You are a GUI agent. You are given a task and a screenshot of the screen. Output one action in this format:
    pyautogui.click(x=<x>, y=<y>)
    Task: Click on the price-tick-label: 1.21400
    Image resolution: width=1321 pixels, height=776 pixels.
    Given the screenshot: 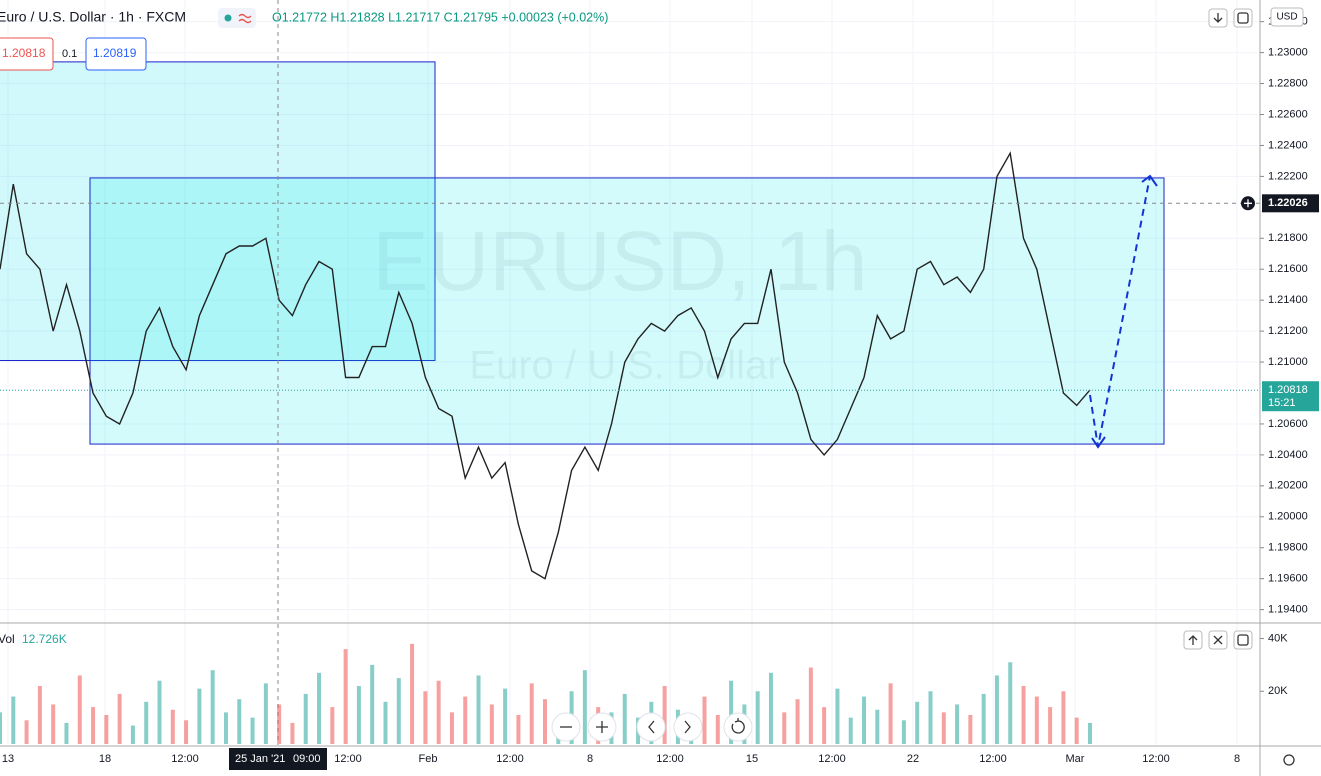 What is the action you would take?
    pyautogui.click(x=1288, y=300)
    